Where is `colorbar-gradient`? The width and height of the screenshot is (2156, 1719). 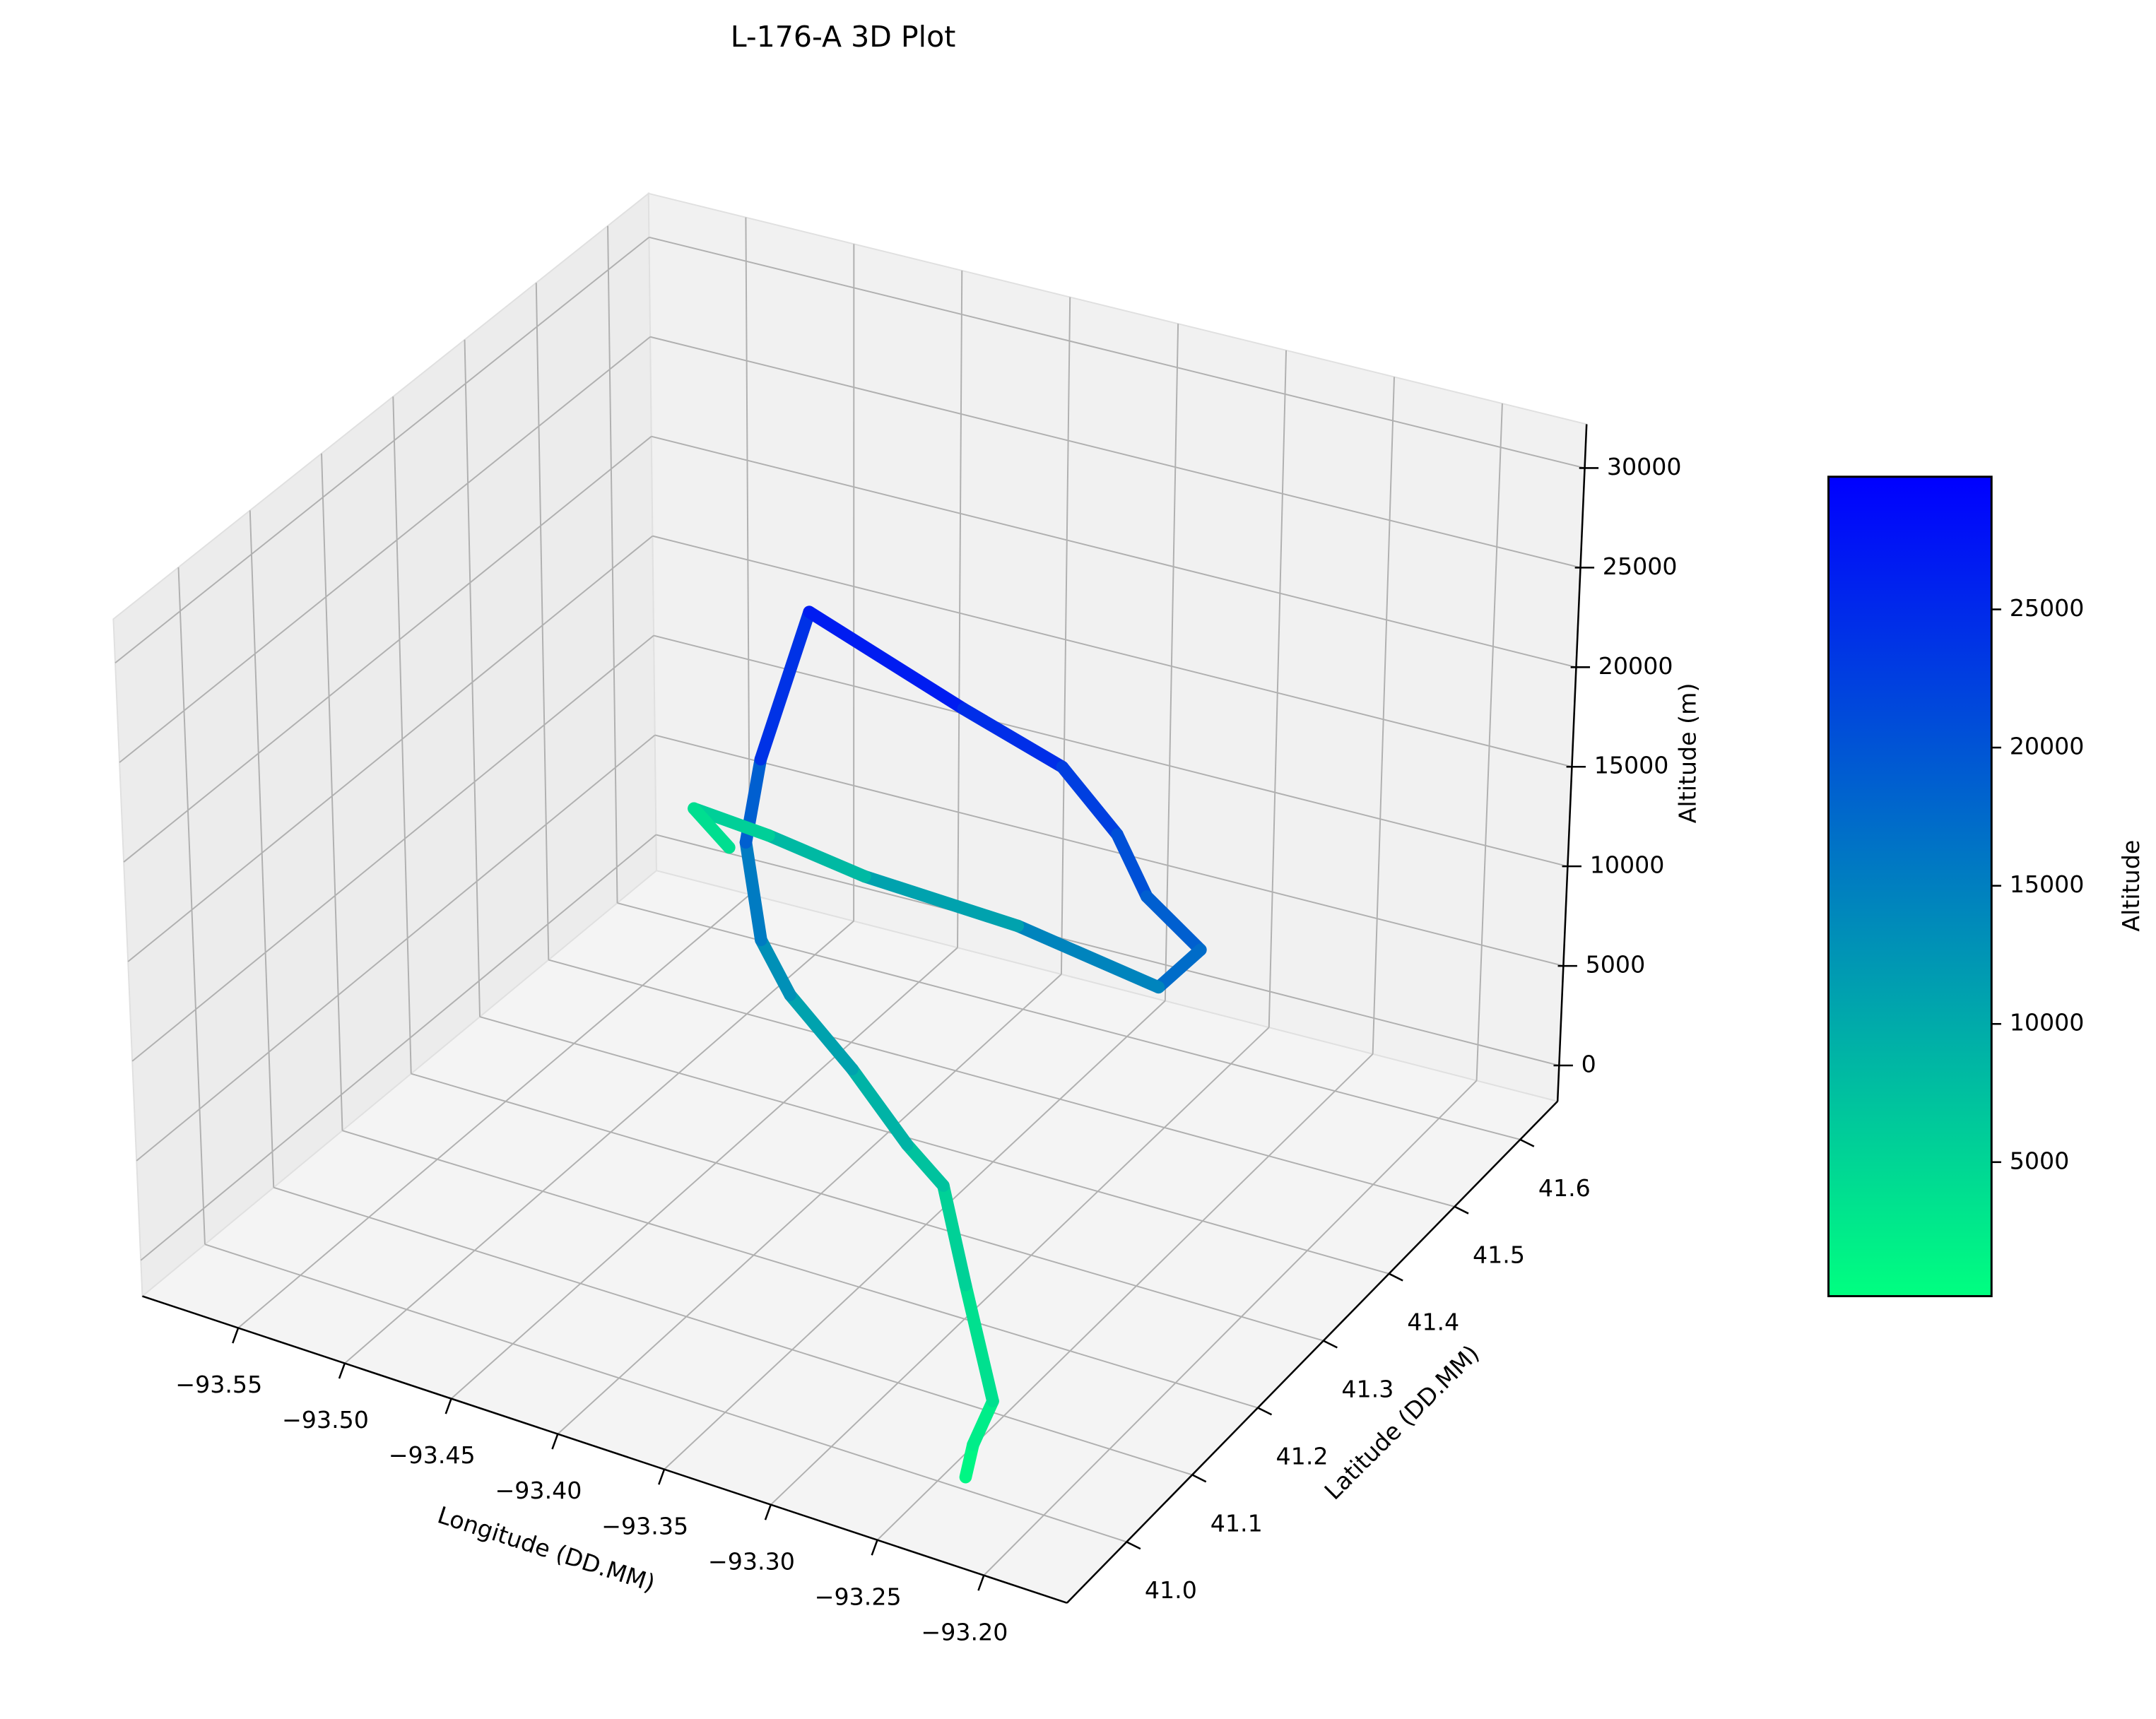 colorbar-gradient is located at coordinates (1910, 886).